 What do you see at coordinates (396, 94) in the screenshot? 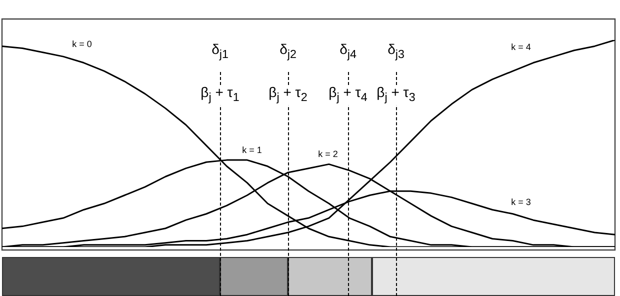
I see `annotation: β$_{j}$ + τ$_{3}$` at bounding box center [396, 94].